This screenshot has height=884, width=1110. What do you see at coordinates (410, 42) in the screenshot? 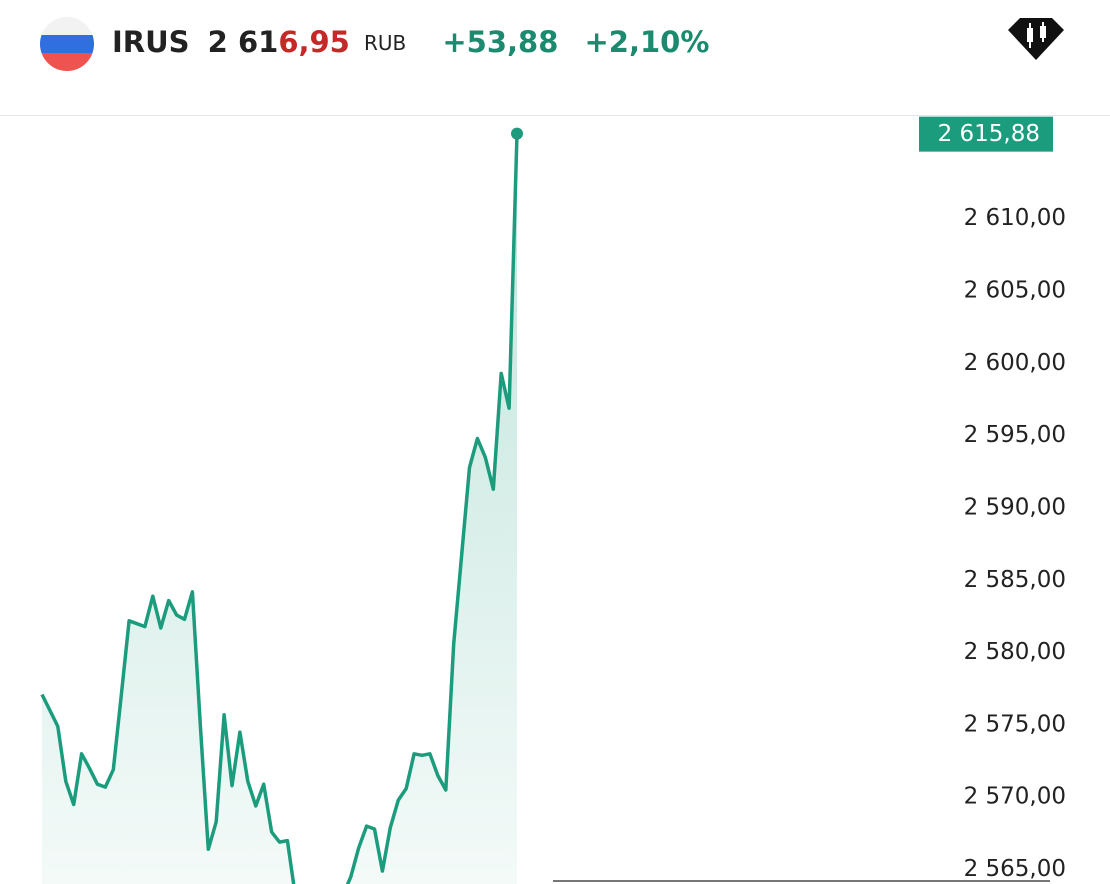
I see `header: IRUS 2 616,95 RUB +53,88 +2,10%` at bounding box center [410, 42].